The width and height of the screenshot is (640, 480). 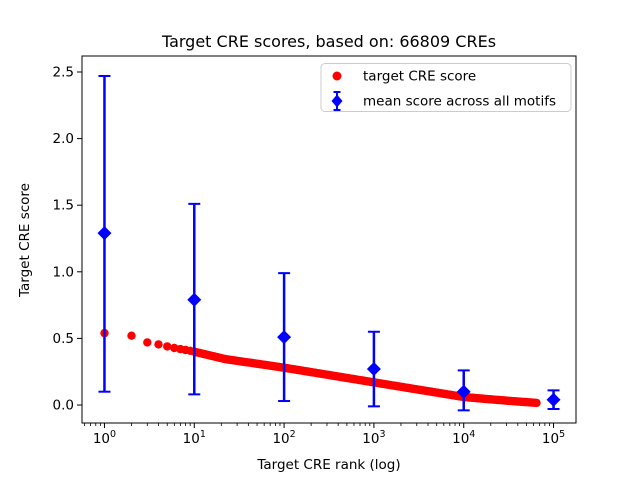 I want to click on legend-label-target-cre-score: target CRE score, so click(x=419, y=77).